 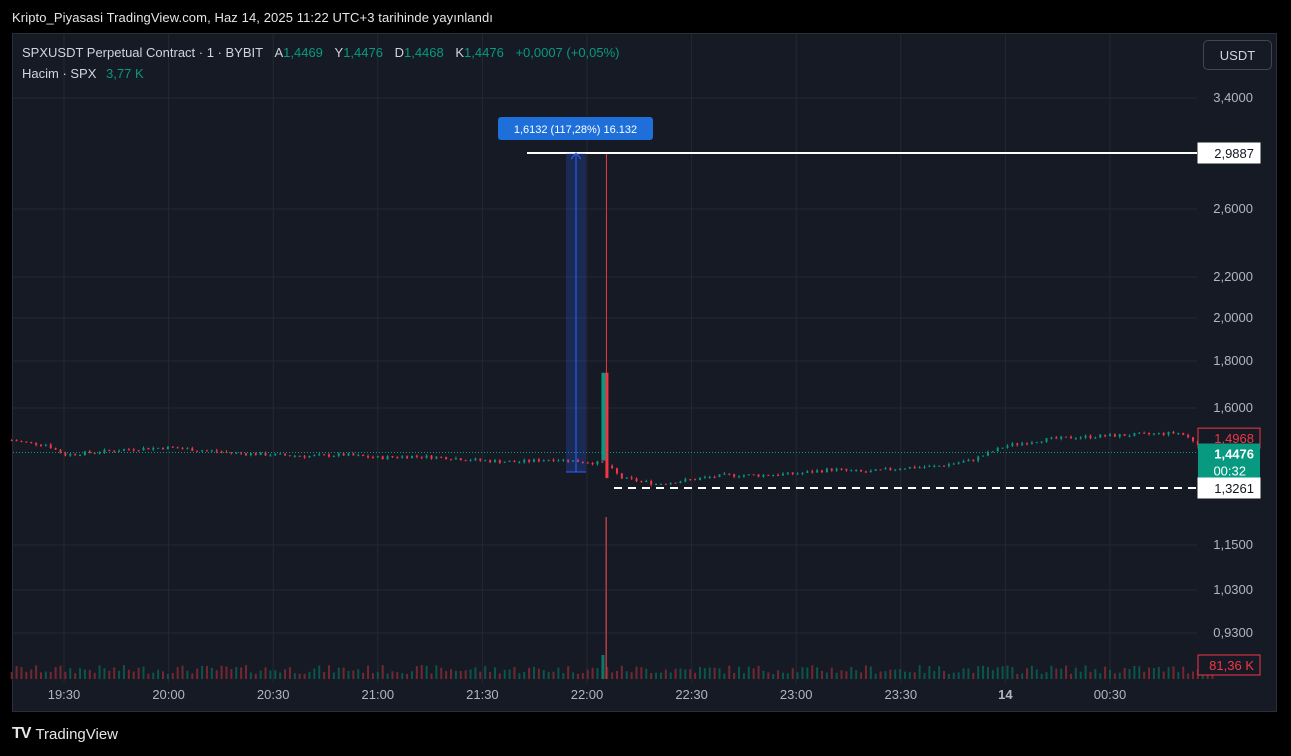 I want to click on close-value: 1,4476, so click(x=484, y=52).